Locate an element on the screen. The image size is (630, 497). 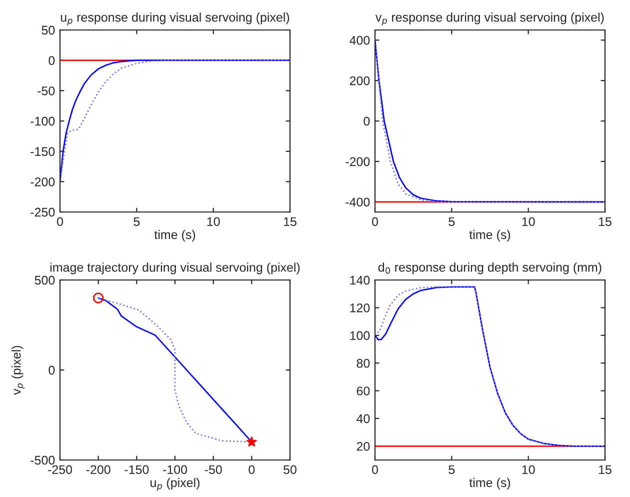
y-tick-label: 20 is located at coordinates (363, 446).